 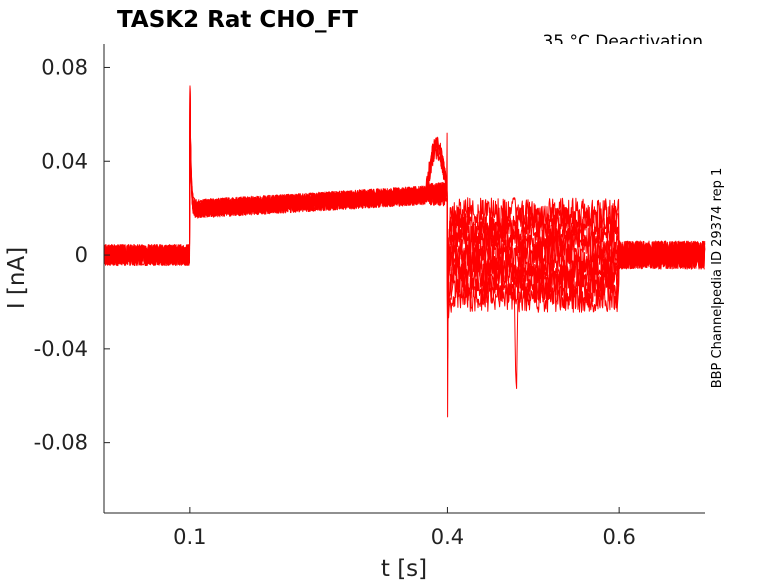 I want to click on x-tick-label: 0.6, so click(x=618, y=537).